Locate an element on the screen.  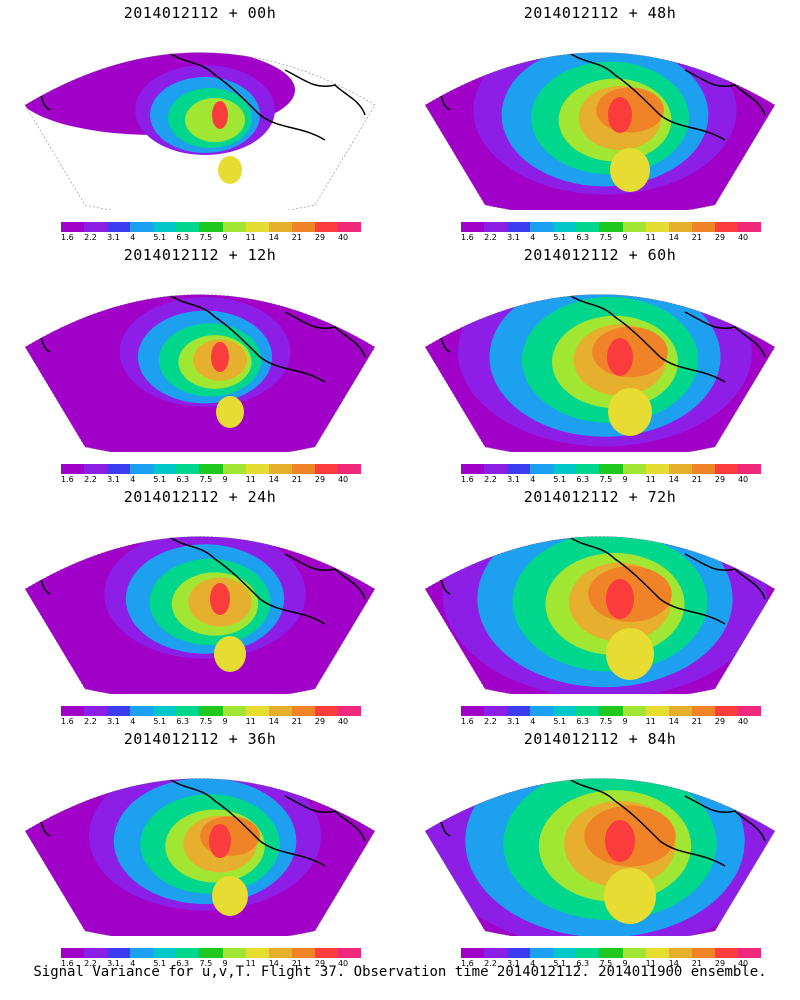
panel-title: 2014012112 + 72h is located at coordinates (600, 497).